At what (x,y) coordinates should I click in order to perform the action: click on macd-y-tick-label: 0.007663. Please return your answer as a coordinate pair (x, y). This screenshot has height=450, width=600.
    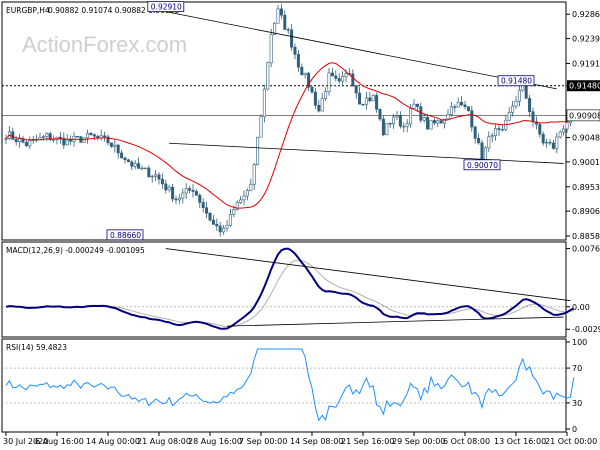
    Looking at the image, I should click on (586, 249).